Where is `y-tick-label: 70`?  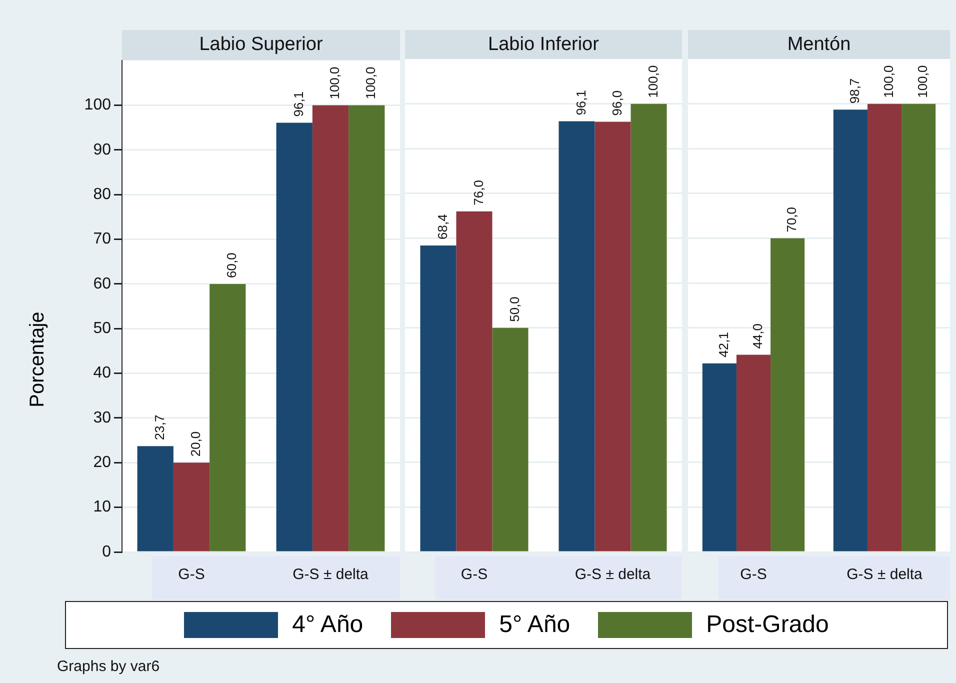
y-tick-label: 70 is located at coordinates (102, 239).